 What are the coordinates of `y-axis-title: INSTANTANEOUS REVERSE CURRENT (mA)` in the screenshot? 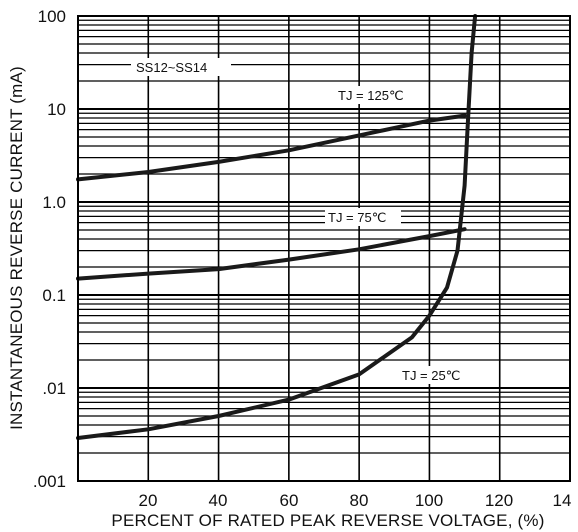 It's located at (16, 248).